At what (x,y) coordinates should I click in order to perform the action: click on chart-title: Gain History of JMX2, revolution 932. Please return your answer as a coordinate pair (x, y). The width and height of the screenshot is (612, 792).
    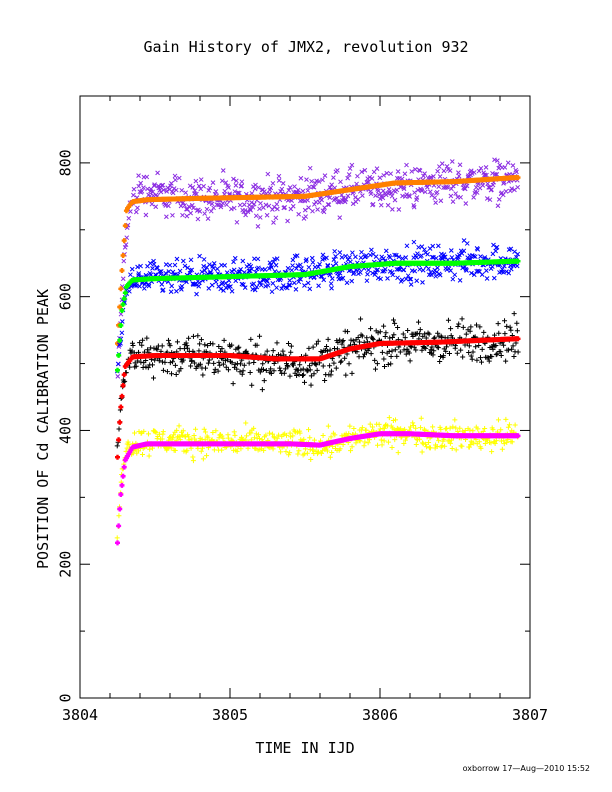
    Looking at the image, I should click on (306, 47).